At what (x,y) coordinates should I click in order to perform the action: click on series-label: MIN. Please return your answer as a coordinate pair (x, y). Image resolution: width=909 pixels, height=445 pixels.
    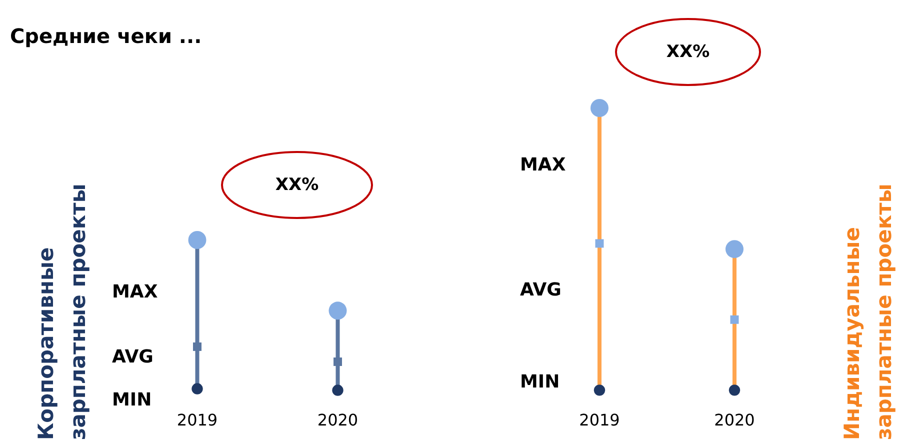
    Looking at the image, I should click on (540, 382).